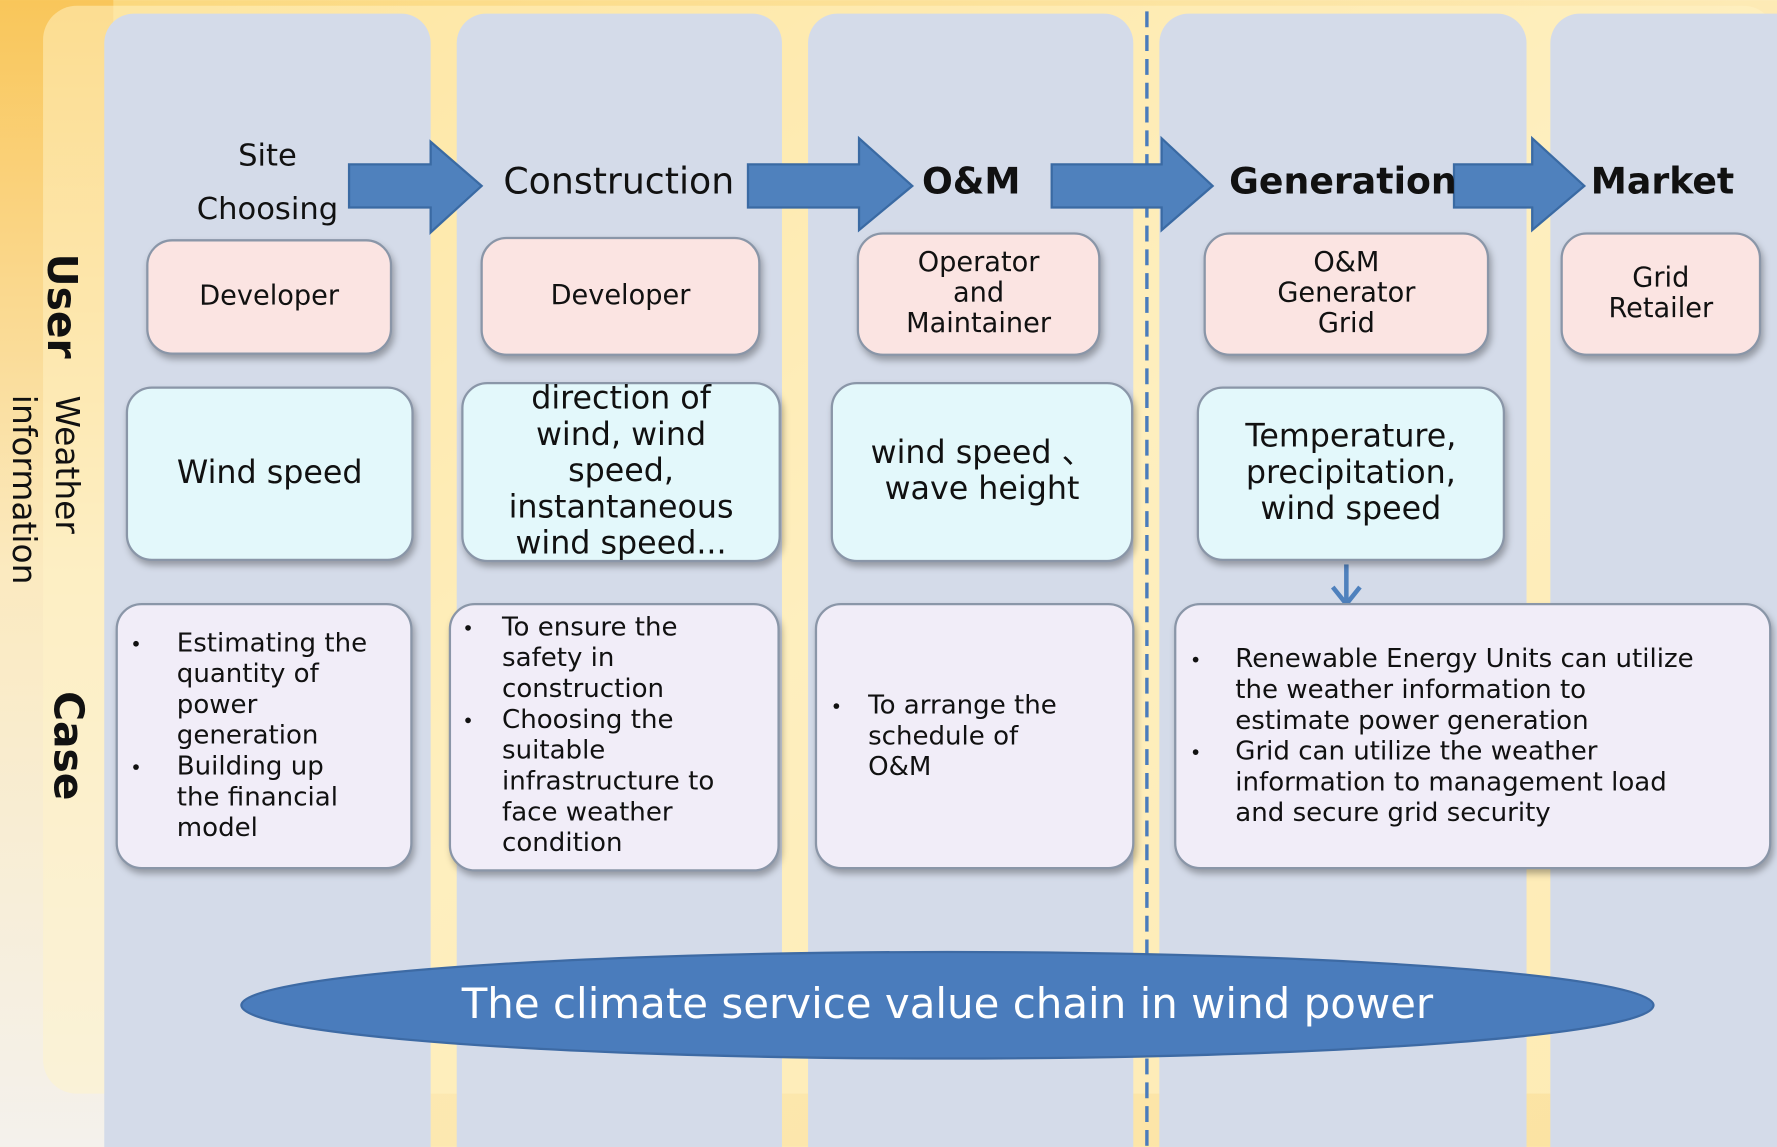 The image size is (1777, 1147). What do you see at coordinates (562, 843) in the screenshot?
I see `case-text: condition` at bounding box center [562, 843].